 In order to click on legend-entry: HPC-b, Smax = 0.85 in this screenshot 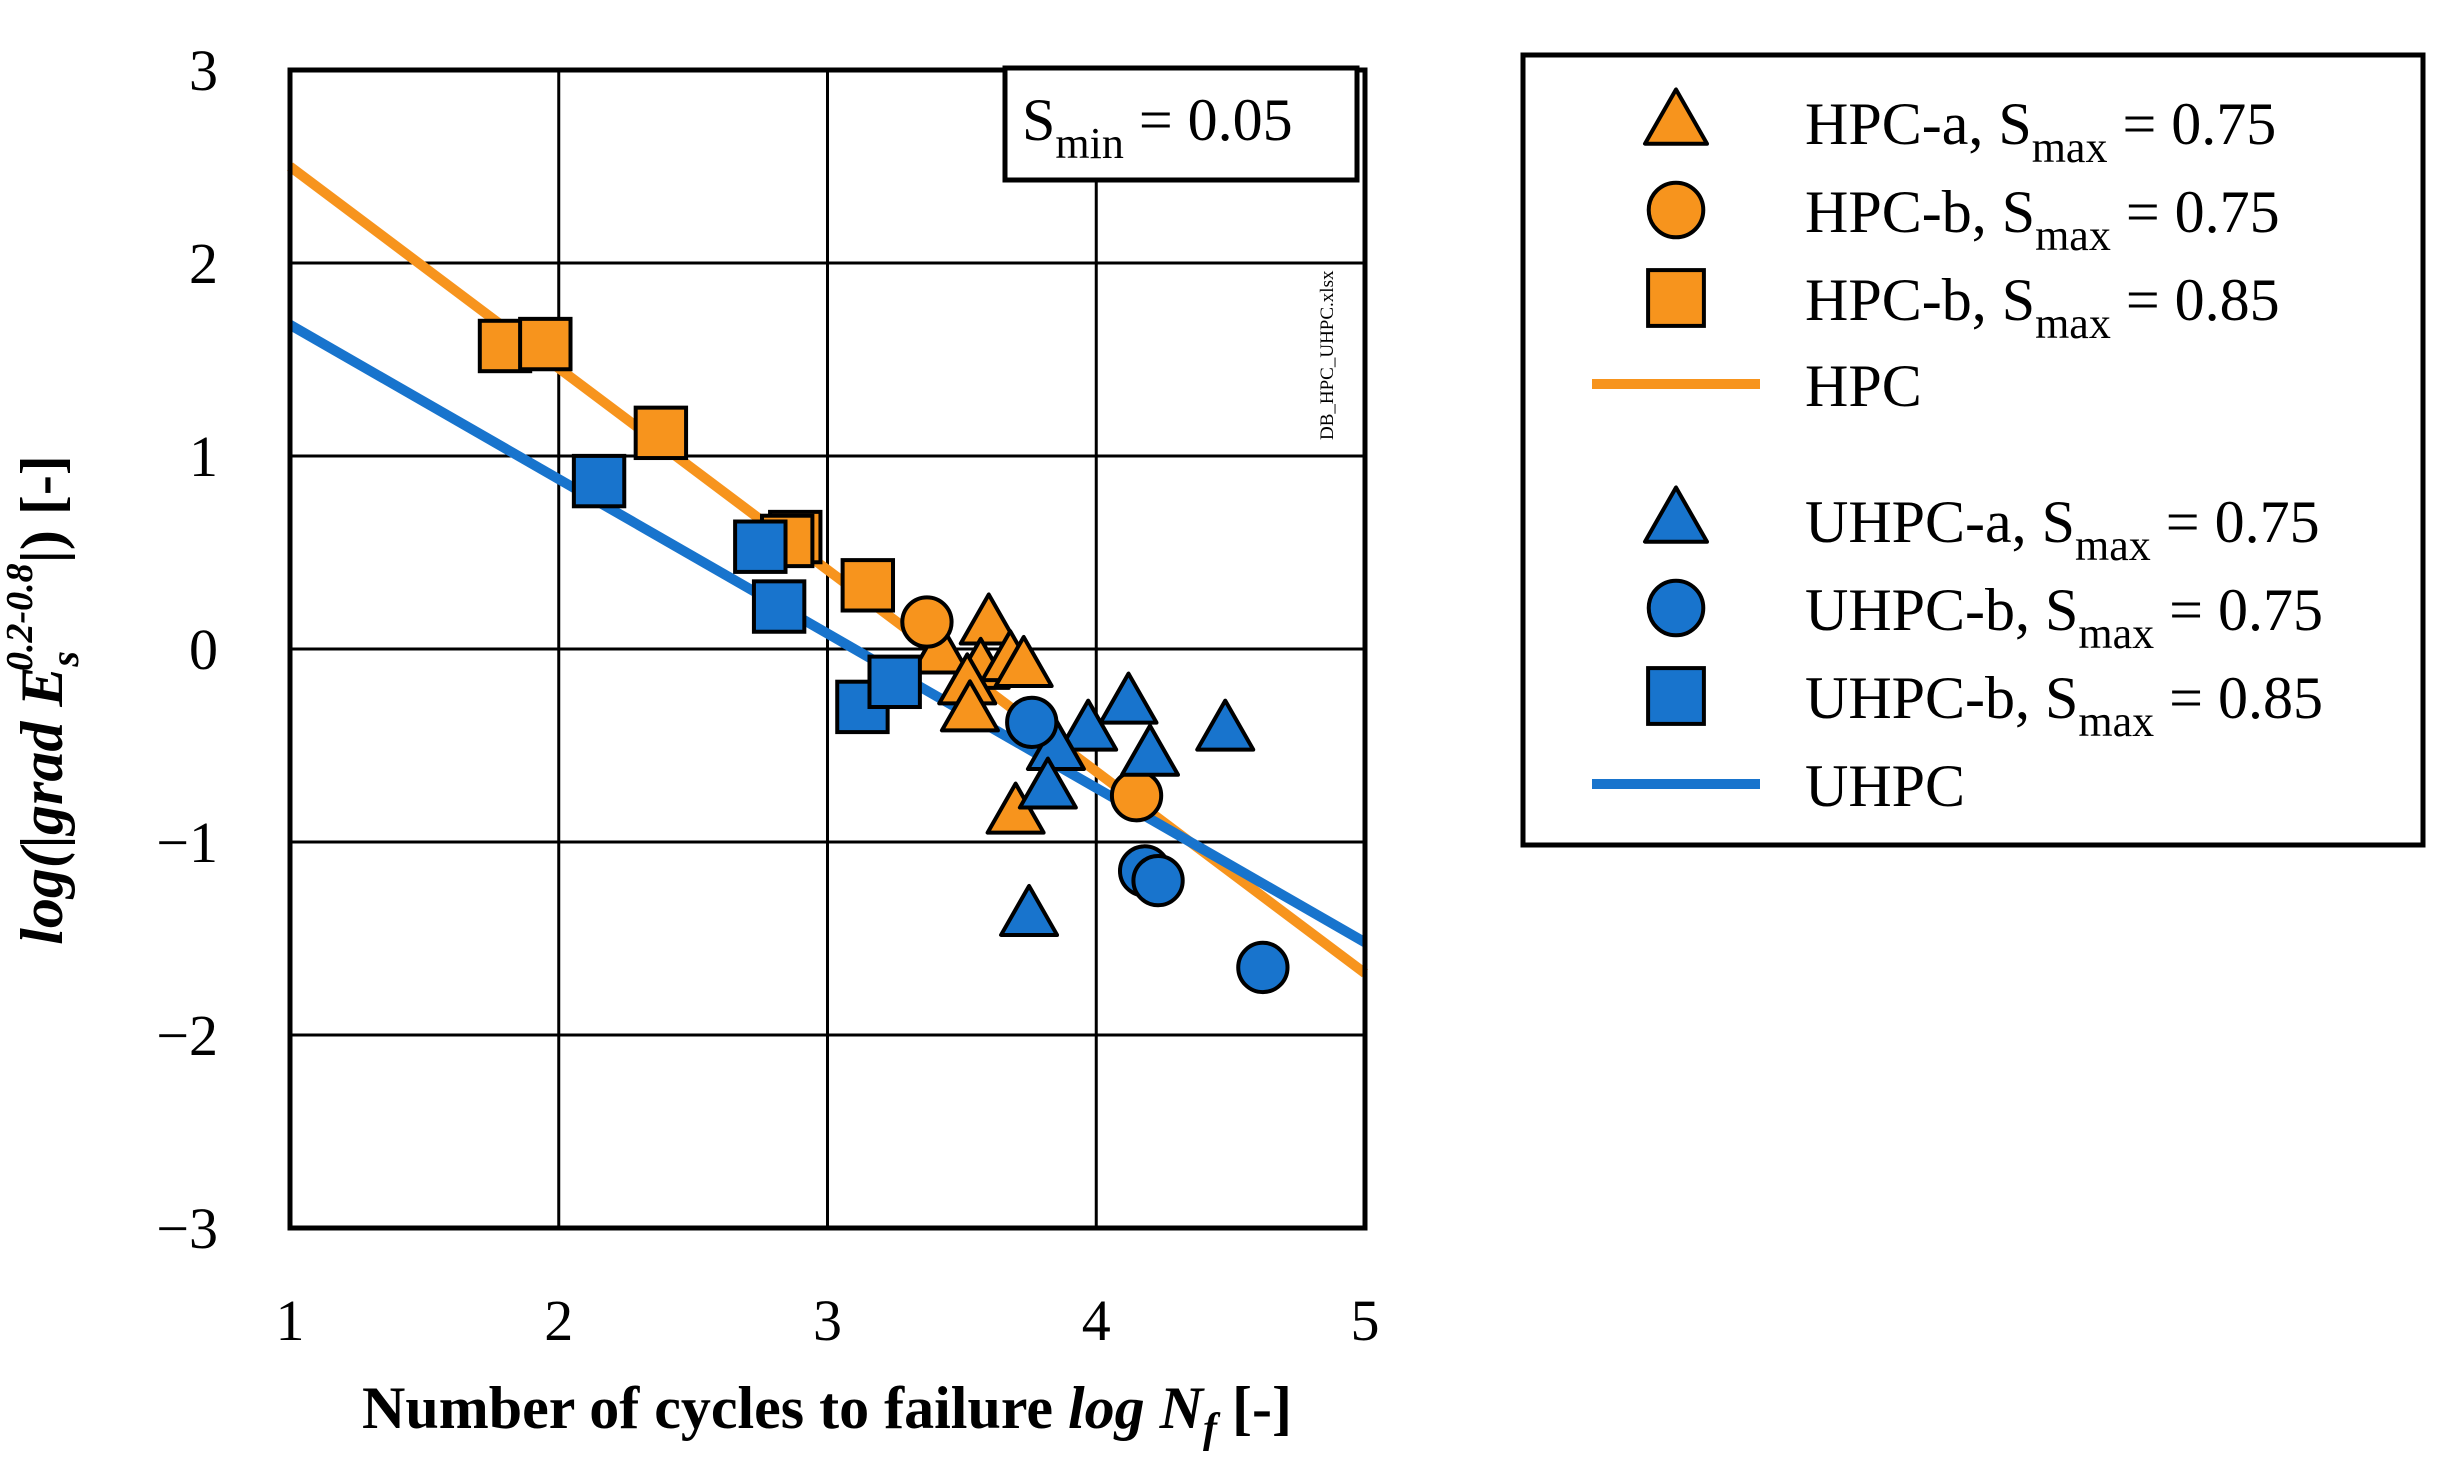, I will do `click(1963, 307)`.